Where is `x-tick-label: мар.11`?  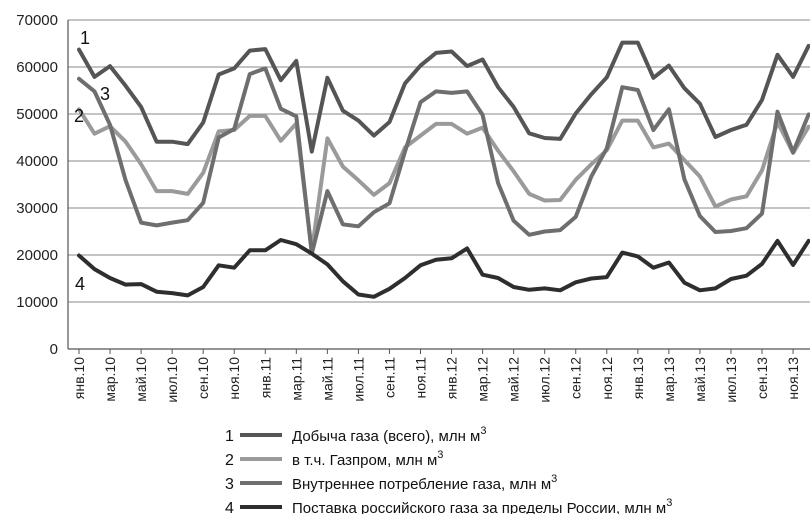 x-tick-label: мар.11 is located at coordinates (296, 379).